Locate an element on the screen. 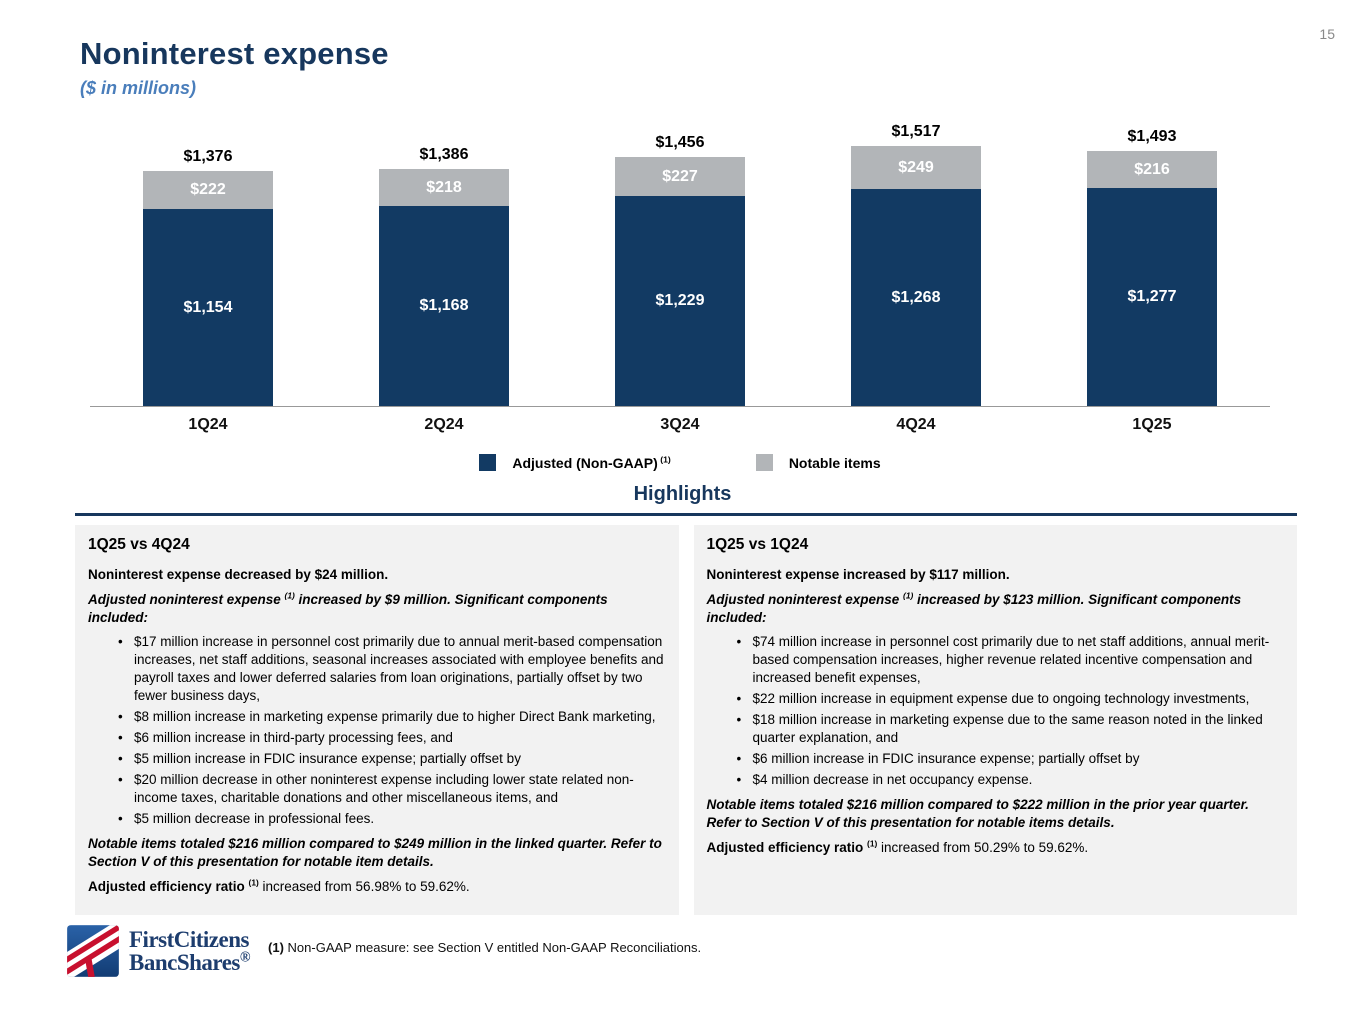  bar-total-label: $1,493 is located at coordinates (1152, 136).